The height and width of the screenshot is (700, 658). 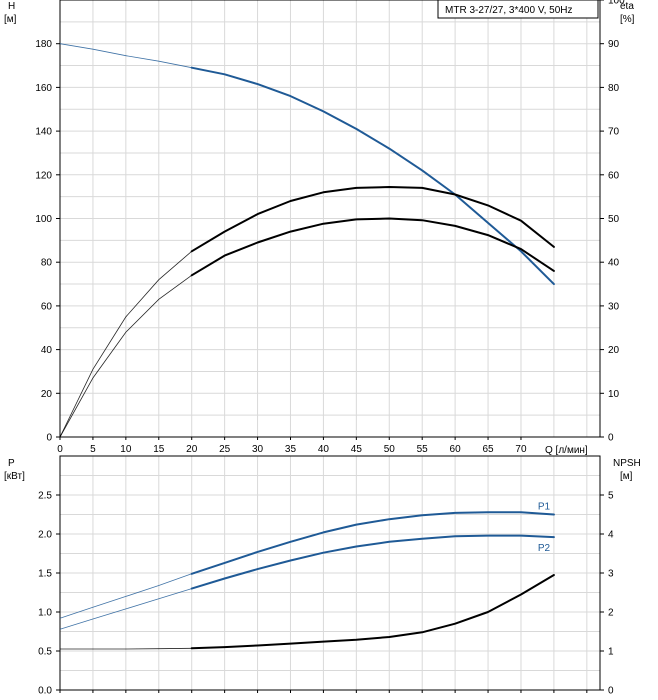 I want to click on title-box: MTR 3-27/27, 3*400 V, 50Hz, so click(x=518, y=9).